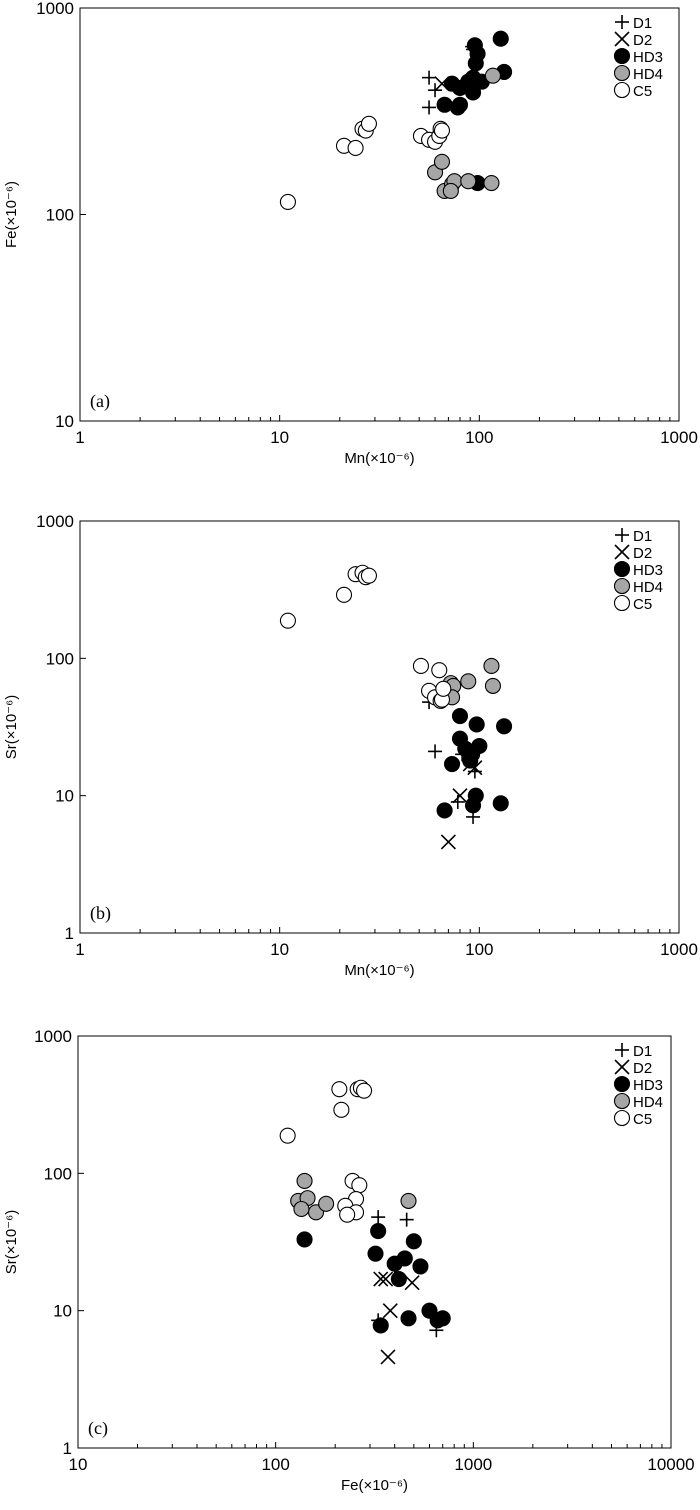  I want to click on legend-marker-d2, so click(622, 39).